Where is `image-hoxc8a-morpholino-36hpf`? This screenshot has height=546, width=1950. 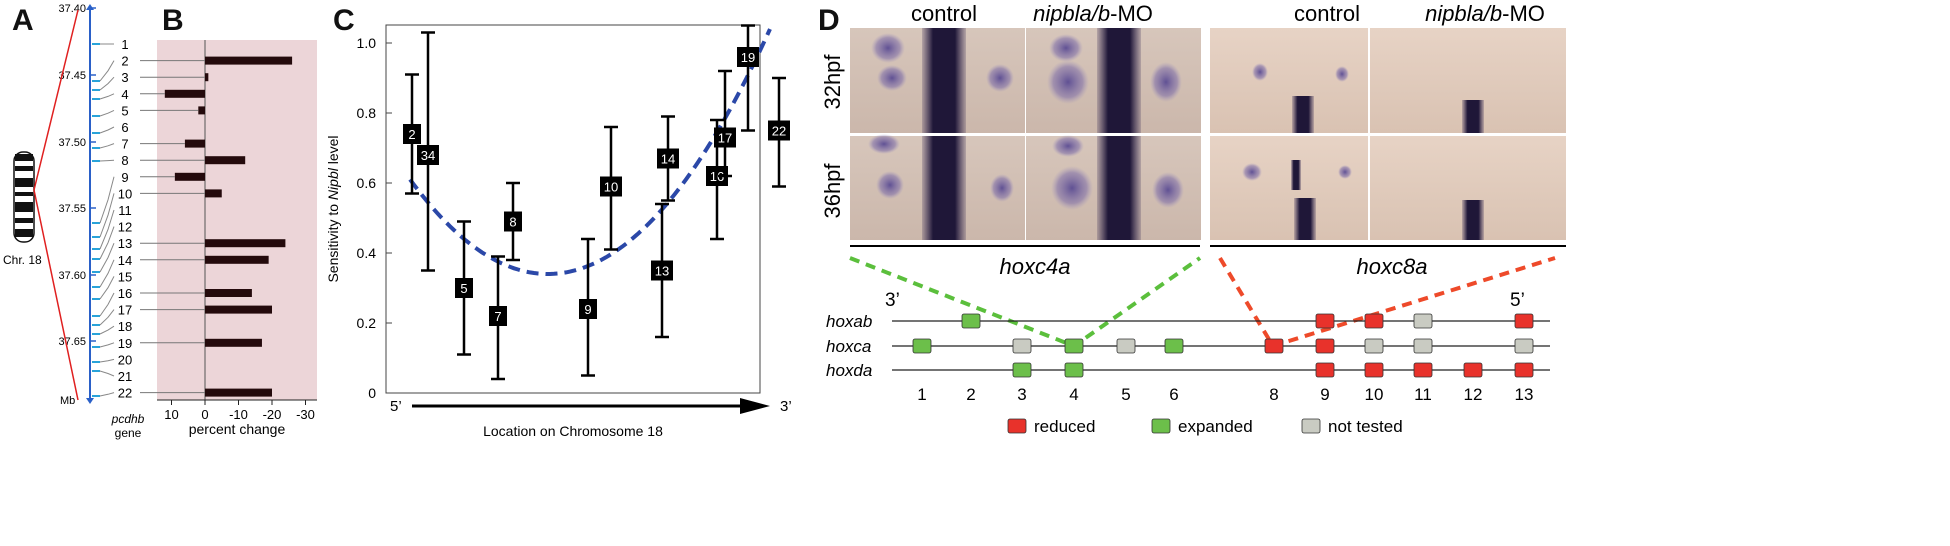
image-hoxc8a-morpholino-36hpf is located at coordinates (1468, 188).